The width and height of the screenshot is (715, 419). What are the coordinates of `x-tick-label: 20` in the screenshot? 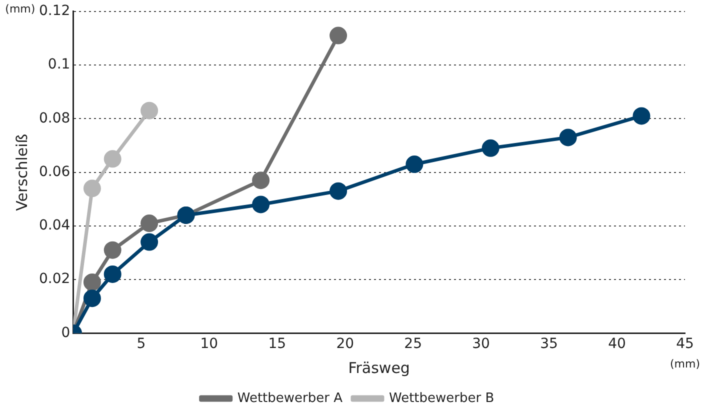 It's located at (345, 344).